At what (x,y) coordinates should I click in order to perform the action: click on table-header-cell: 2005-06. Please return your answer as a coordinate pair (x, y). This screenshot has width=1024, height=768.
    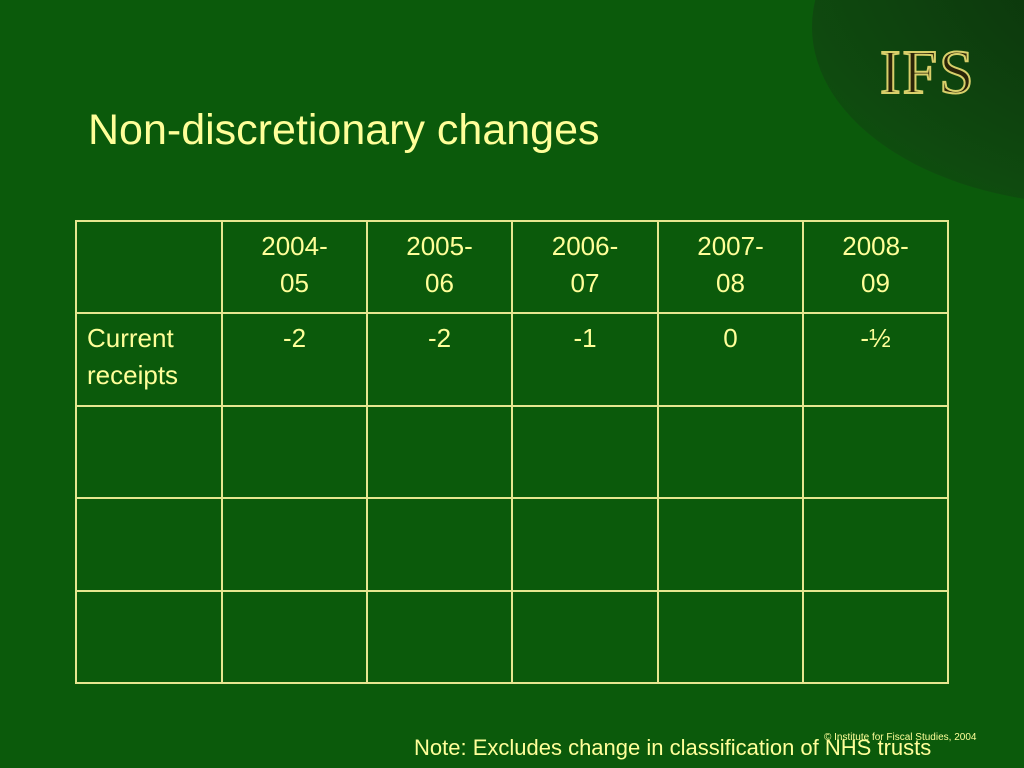
    Looking at the image, I should click on (439, 267).